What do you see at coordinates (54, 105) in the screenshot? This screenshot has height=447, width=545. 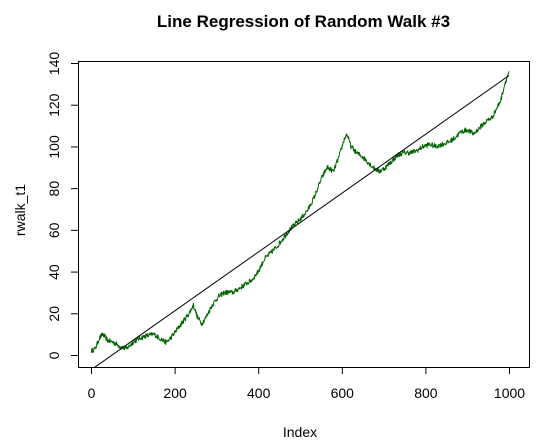 I see `y-tick-label: 120` at bounding box center [54, 105].